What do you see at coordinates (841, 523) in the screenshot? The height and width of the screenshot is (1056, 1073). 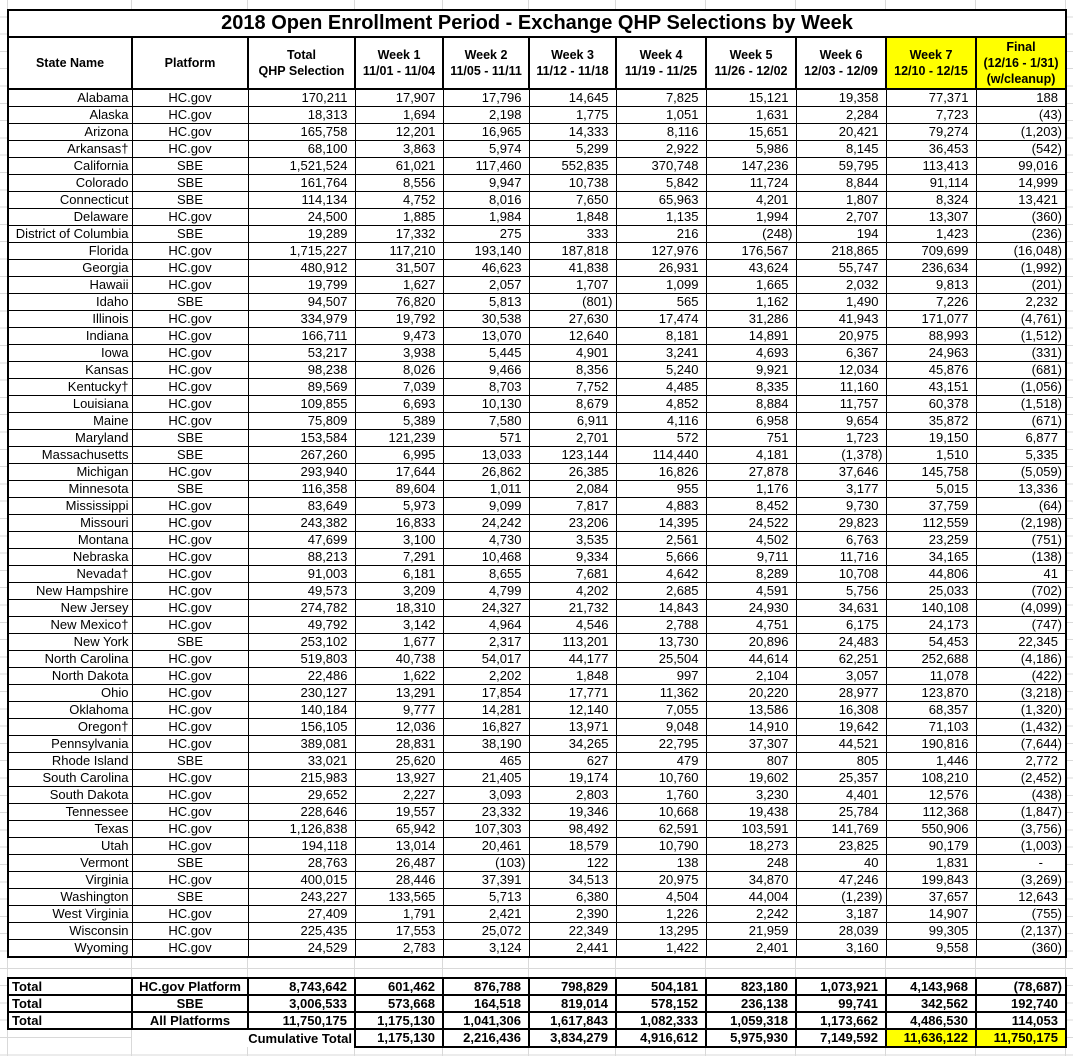 I see `cell-value: 29,823` at bounding box center [841, 523].